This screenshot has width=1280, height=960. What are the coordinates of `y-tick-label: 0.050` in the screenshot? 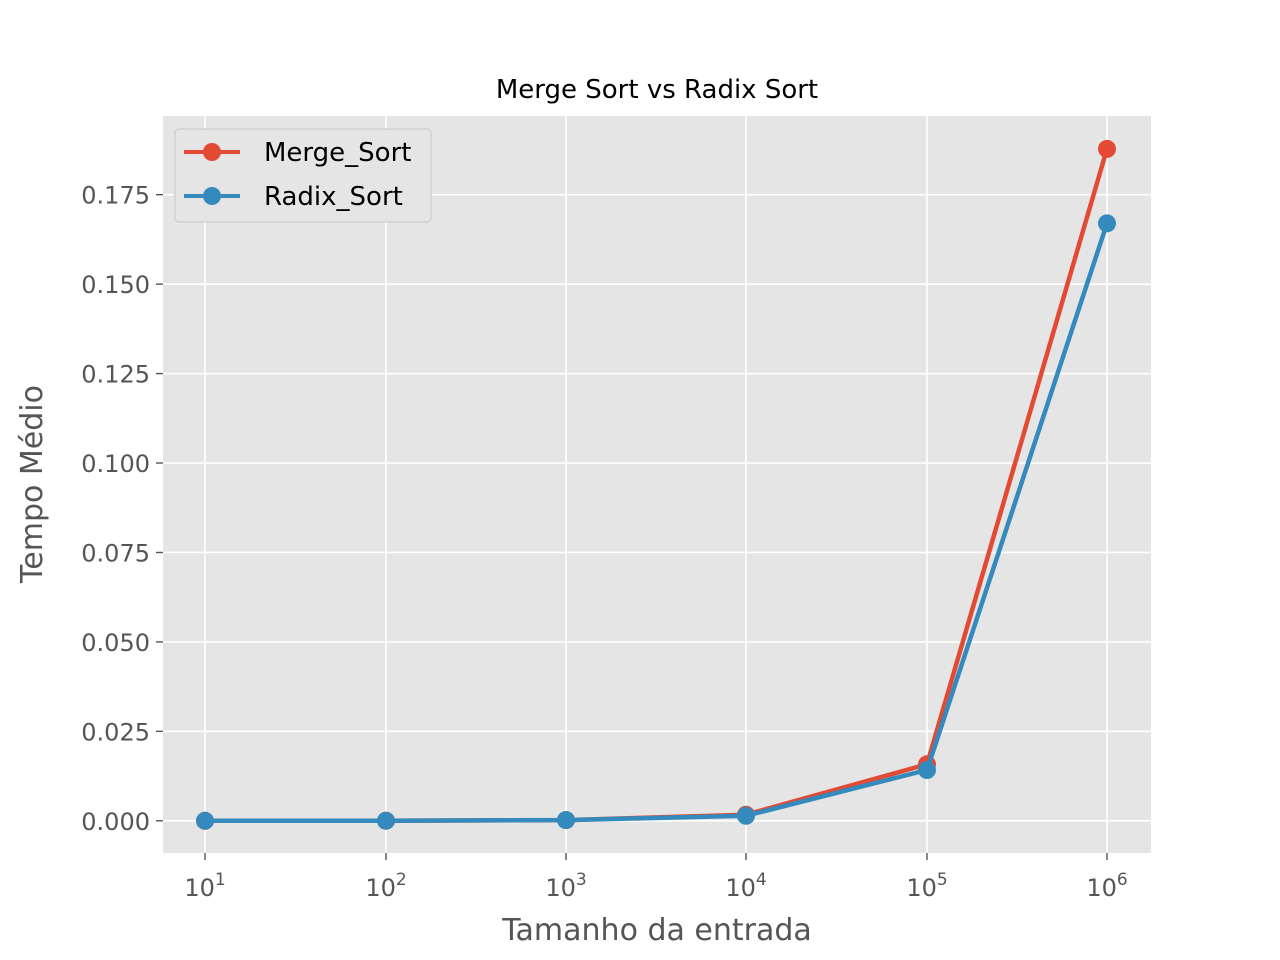 It's located at (115, 643).